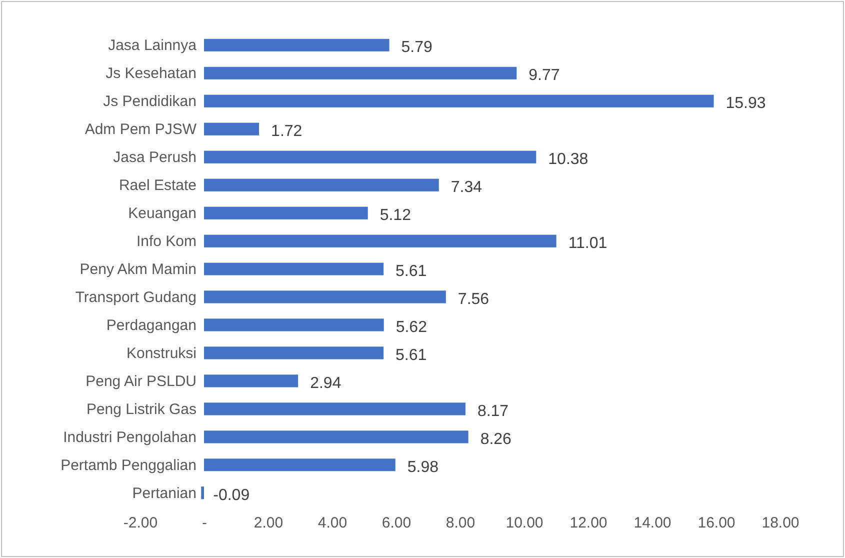  Describe the element at coordinates (286, 131) in the screenshot. I see `data-label: 1.72` at that location.